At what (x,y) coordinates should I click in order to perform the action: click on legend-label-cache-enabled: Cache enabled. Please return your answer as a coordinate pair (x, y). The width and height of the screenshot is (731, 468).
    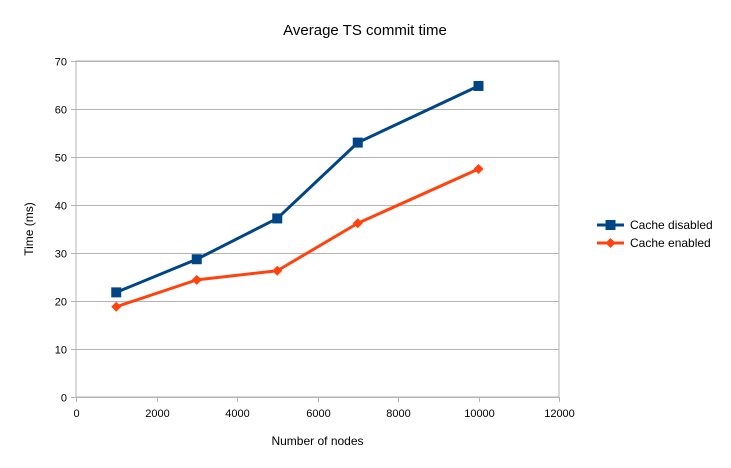
    Looking at the image, I should click on (670, 243).